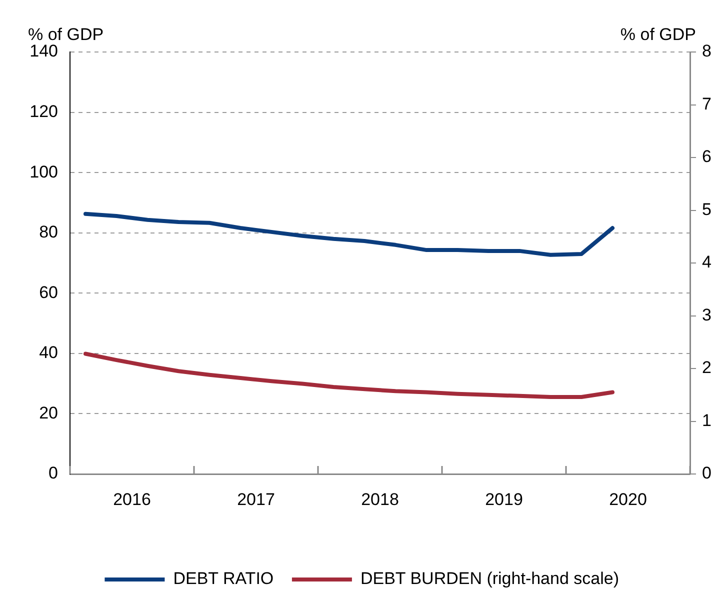 This screenshot has height=598, width=724. Describe the element at coordinates (707, 104) in the screenshot. I see `y2-tick-label: 7` at that location.